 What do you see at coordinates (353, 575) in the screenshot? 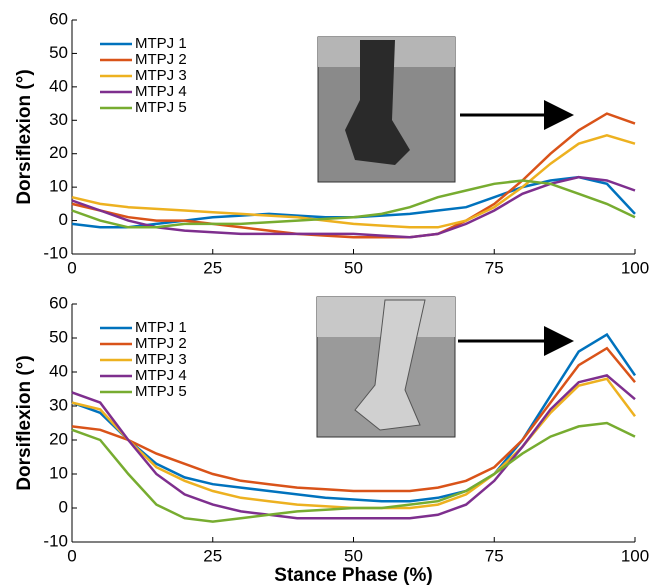
I see `x-axis-label: Stance Phase (%)` at bounding box center [353, 575].